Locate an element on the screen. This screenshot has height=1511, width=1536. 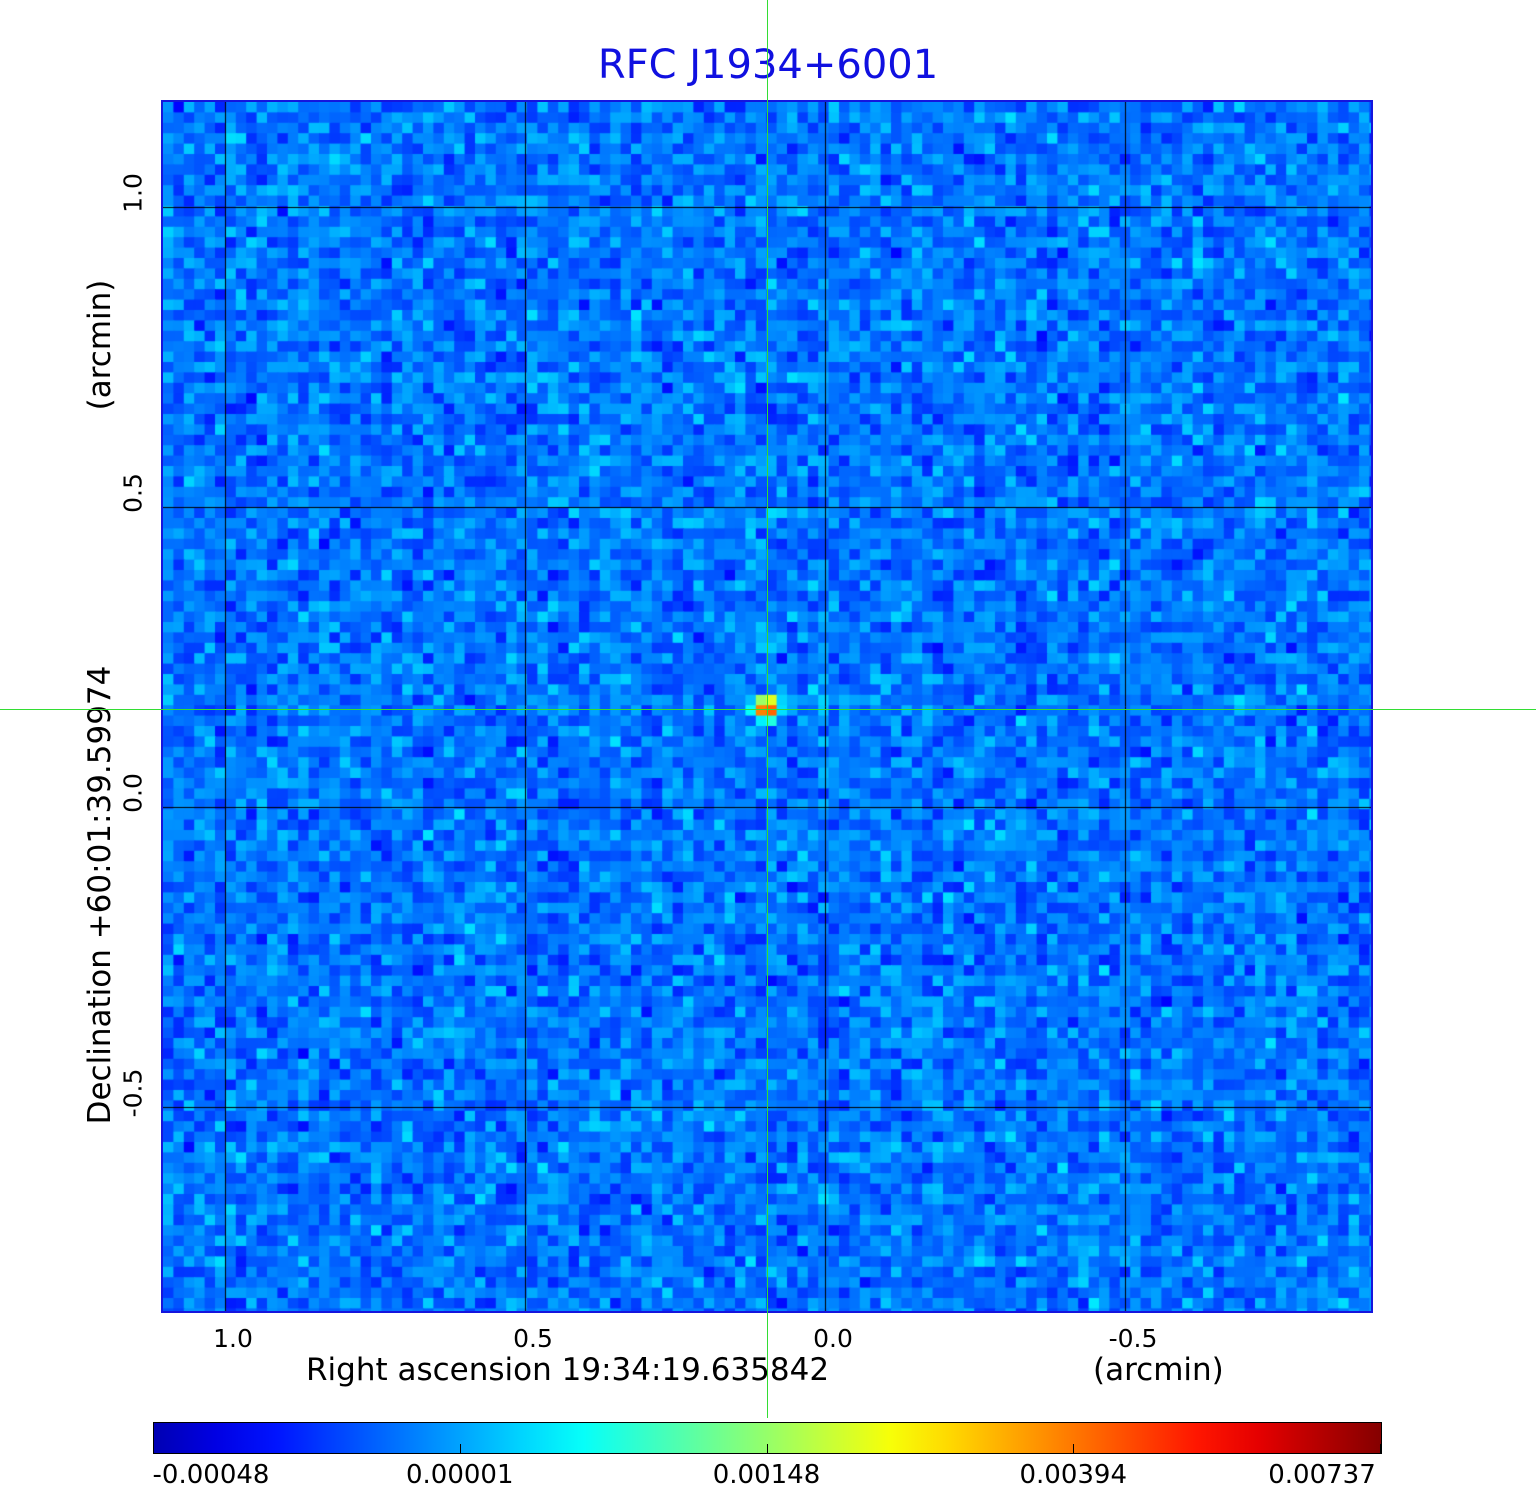
colorbar is located at coordinates (767, 1438).